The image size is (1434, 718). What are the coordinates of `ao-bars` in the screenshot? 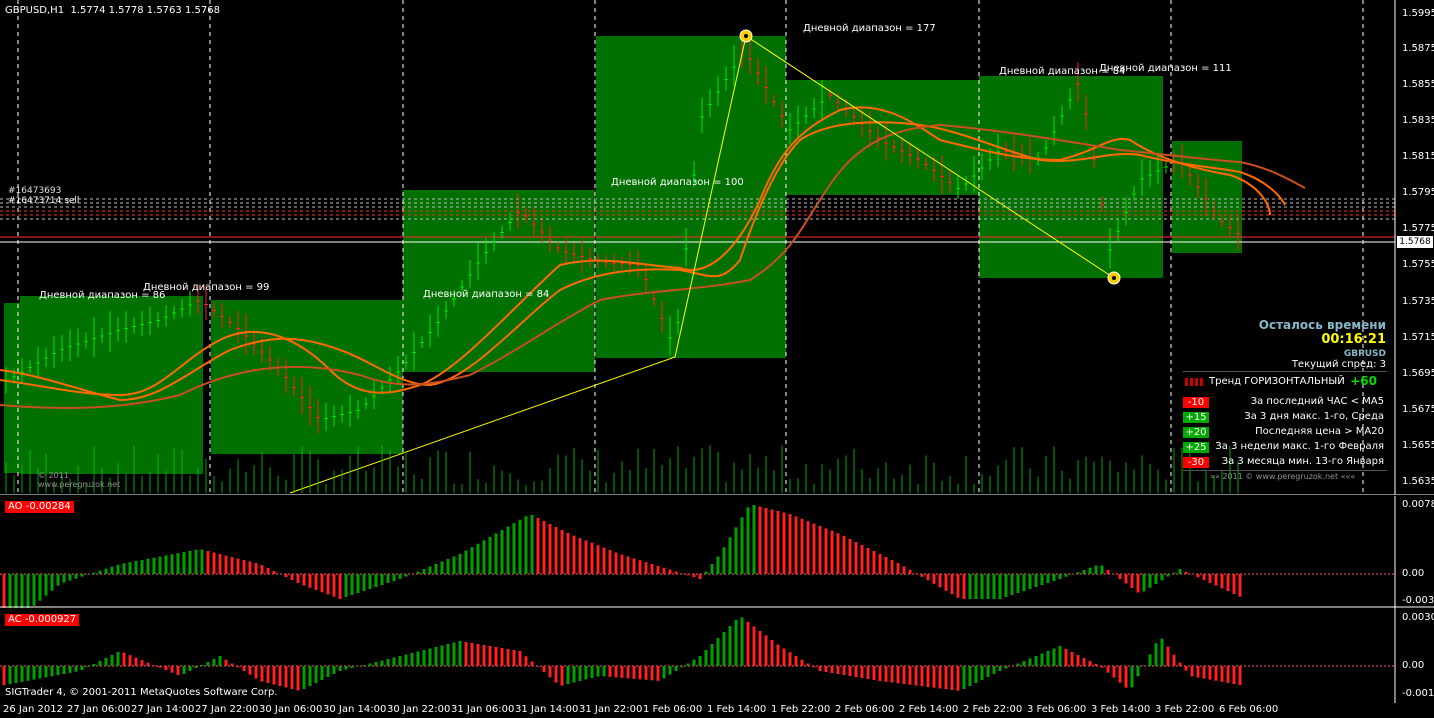 It's located at (622, 556).